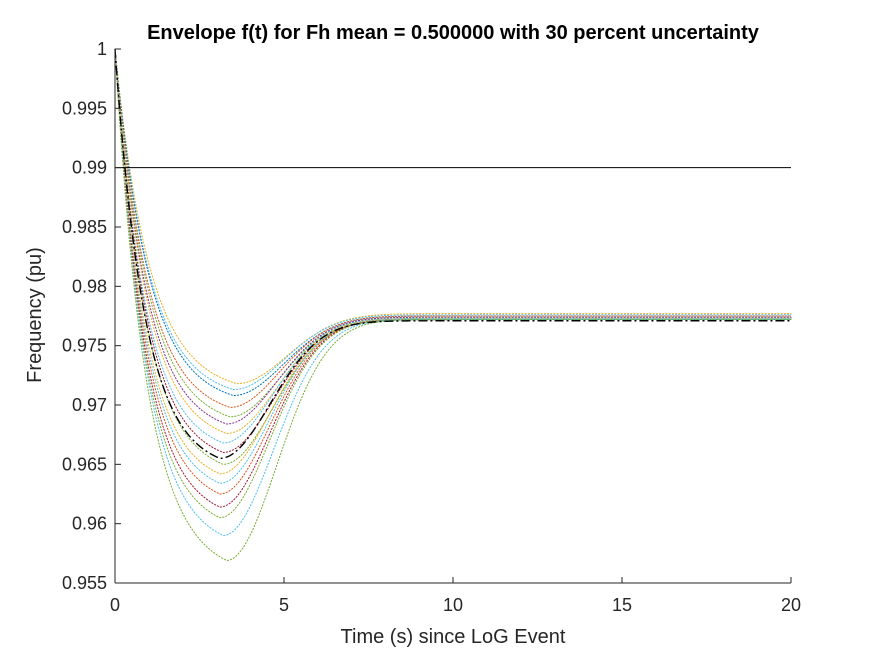 This screenshot has height=656, width=875. Describe the element at coordinates (102, 49) in the screenshot. I see `y-tick-label: 1` at that location.